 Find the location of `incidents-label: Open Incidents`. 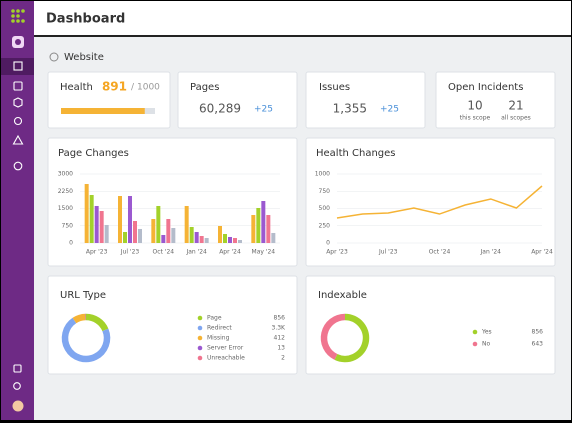

incidents-label: Open Incidents is located at coordinates (485, 87).